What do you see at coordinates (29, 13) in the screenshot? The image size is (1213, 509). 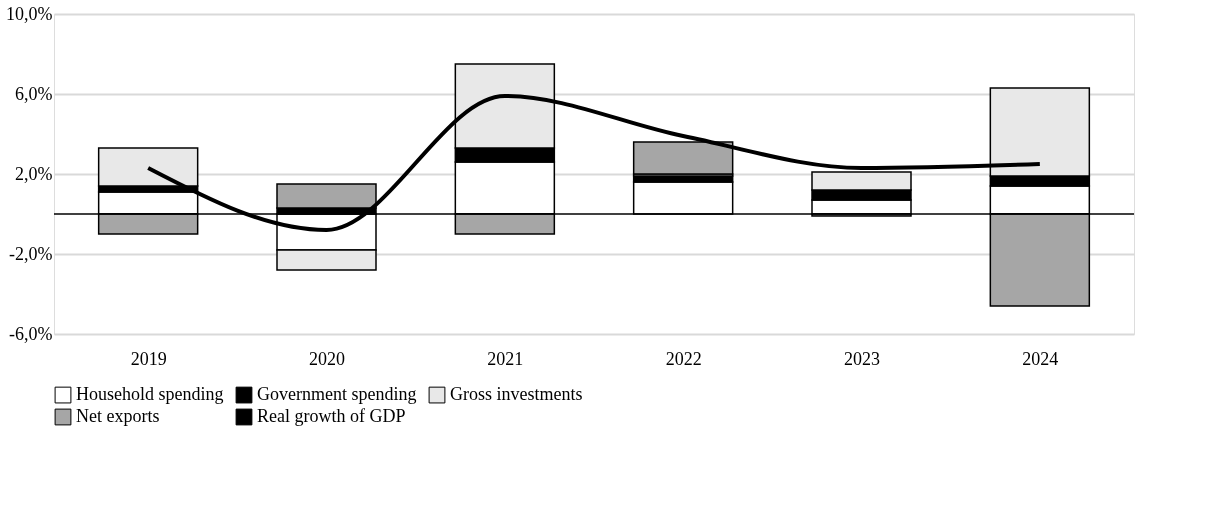 I see `y-tick-label: 10,0%` at bounding box center [29, 13].